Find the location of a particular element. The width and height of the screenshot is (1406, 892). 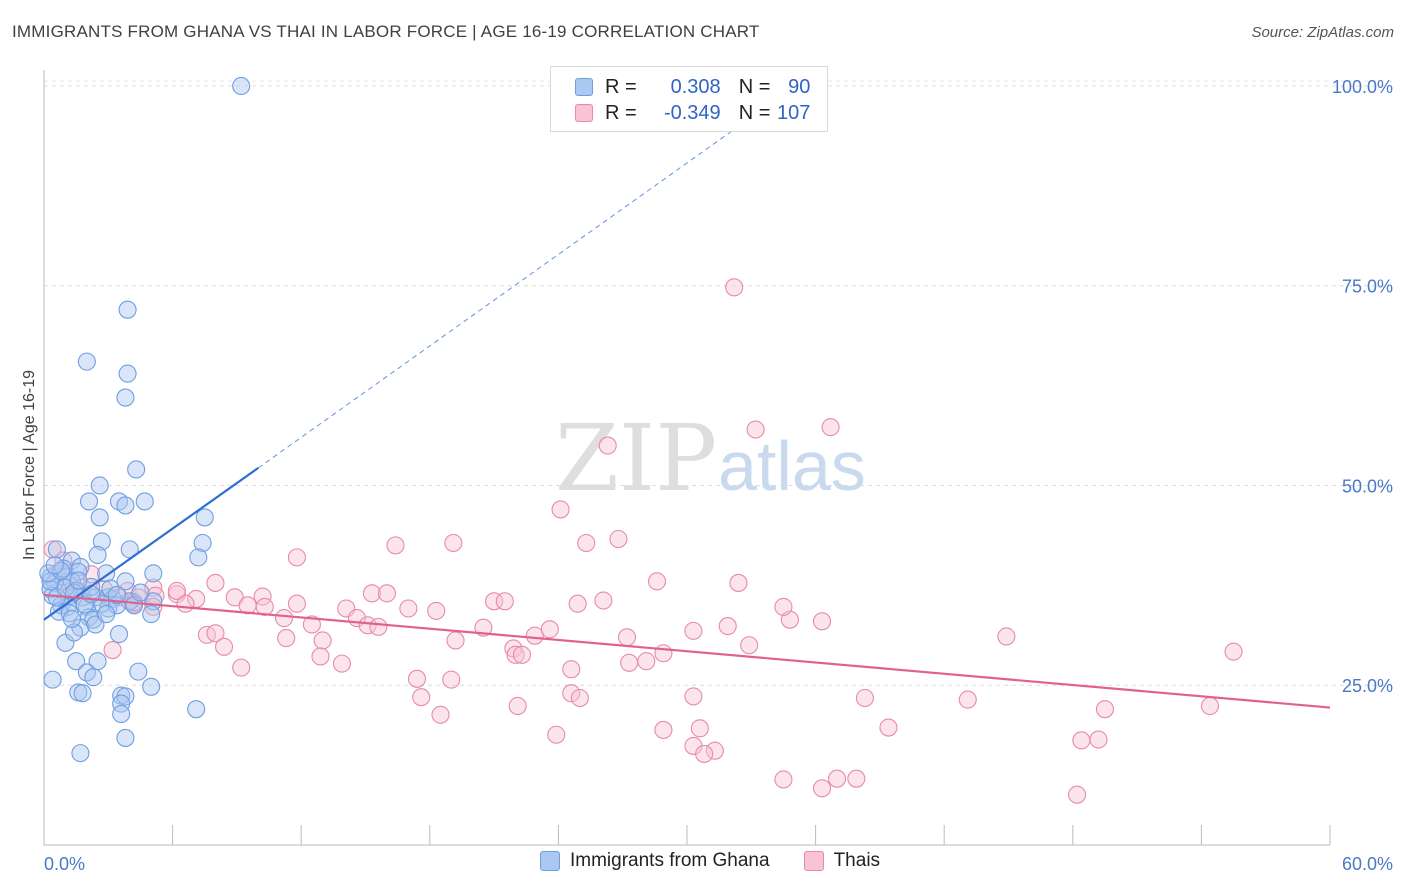

legend-row-ghana: R = 0.308 N = 90 is located at coordinates (692, 87).